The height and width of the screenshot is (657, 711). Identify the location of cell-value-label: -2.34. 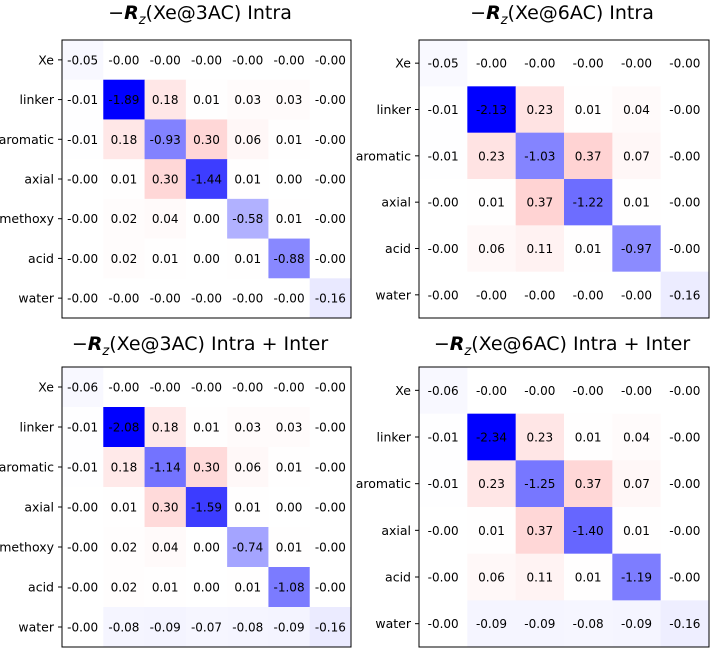
(491, 438).